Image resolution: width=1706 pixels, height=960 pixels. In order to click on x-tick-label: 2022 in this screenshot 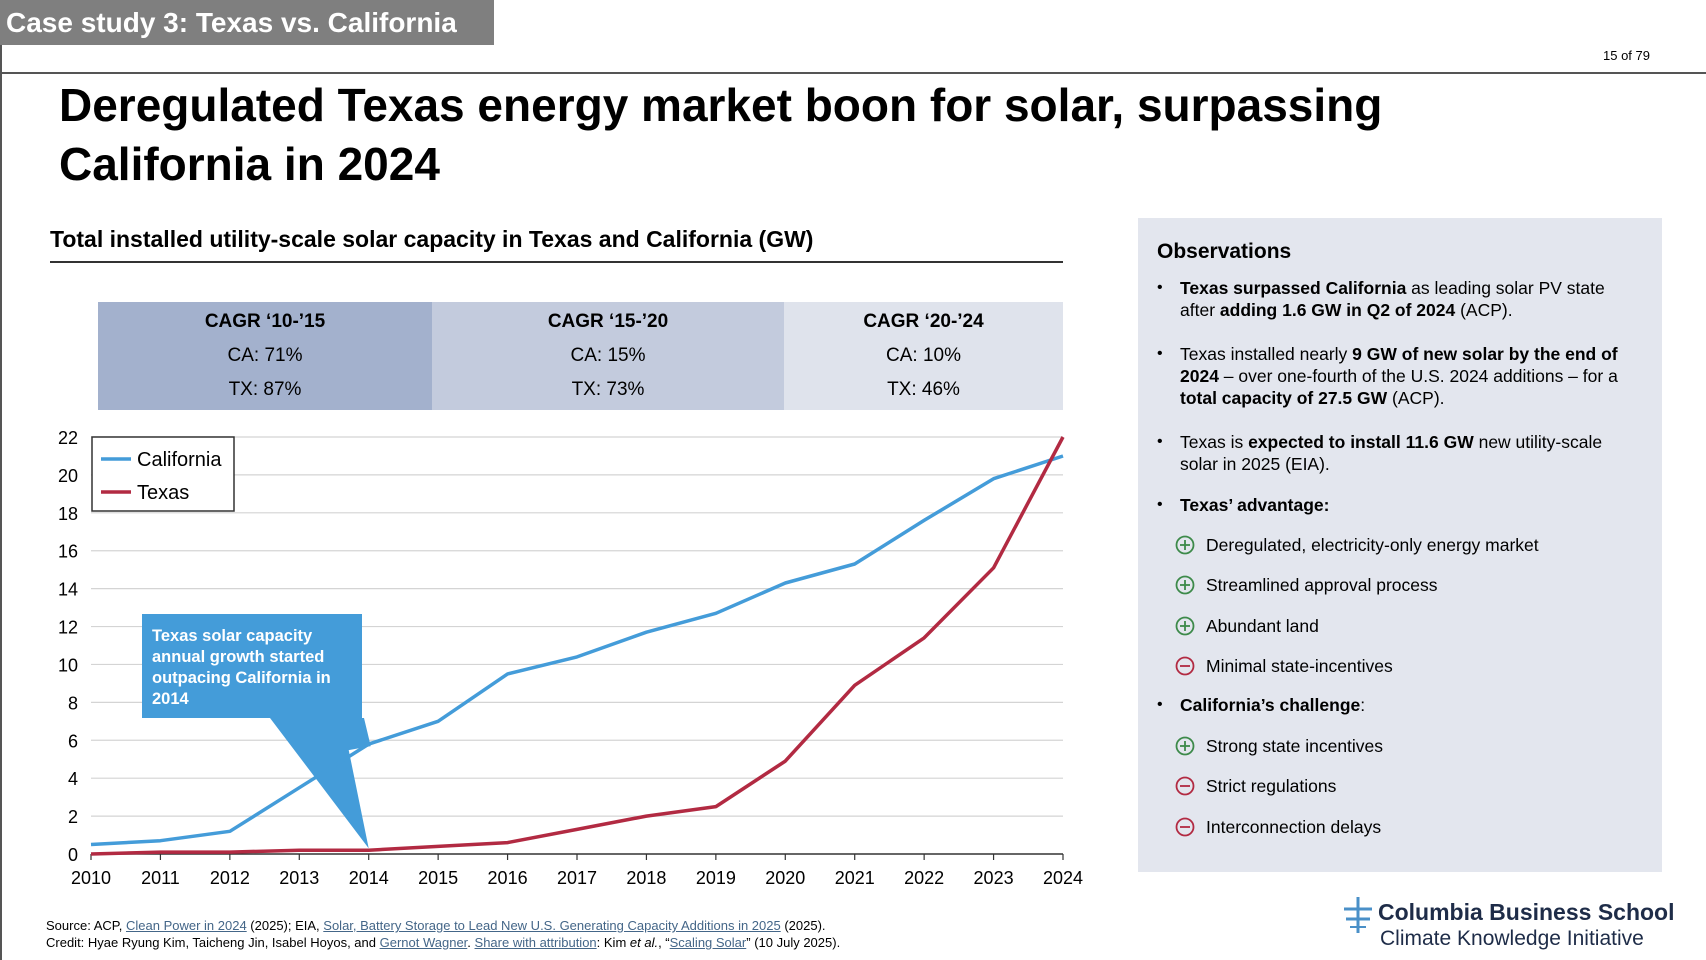, I will do `click(924, 878)`.